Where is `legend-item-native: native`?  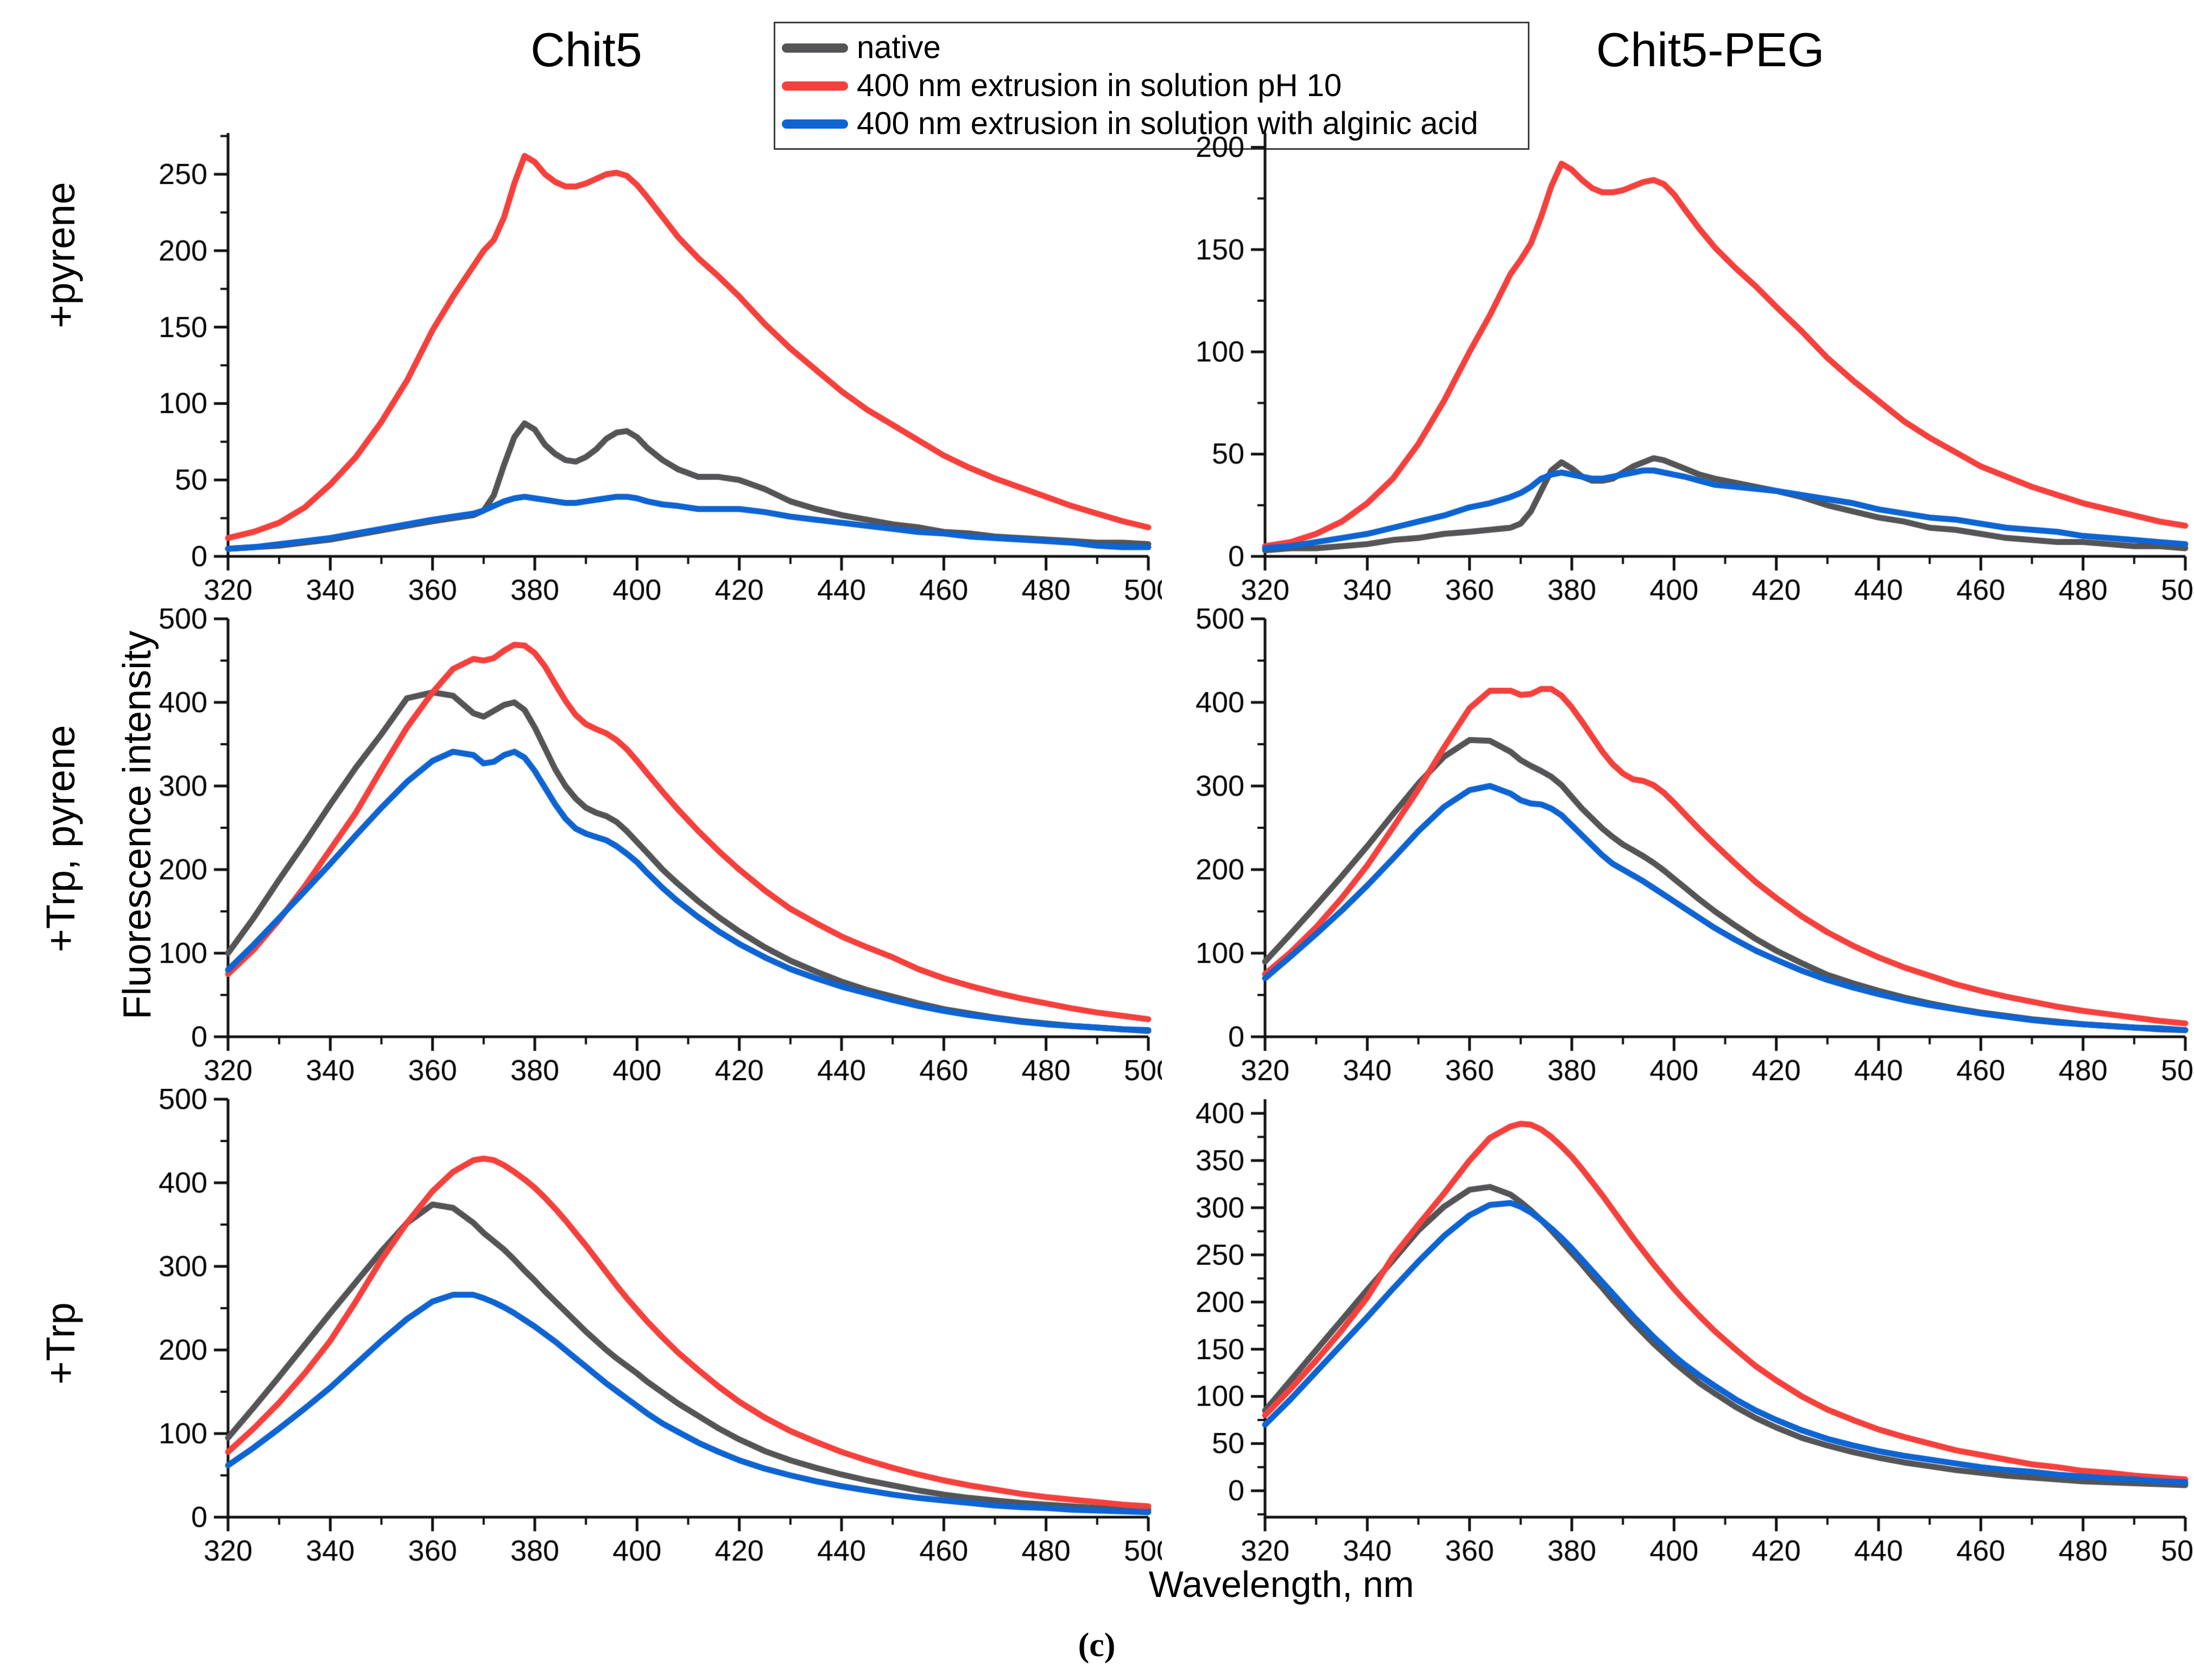
legend-item-native: native is located at coordinates (1155, 48).